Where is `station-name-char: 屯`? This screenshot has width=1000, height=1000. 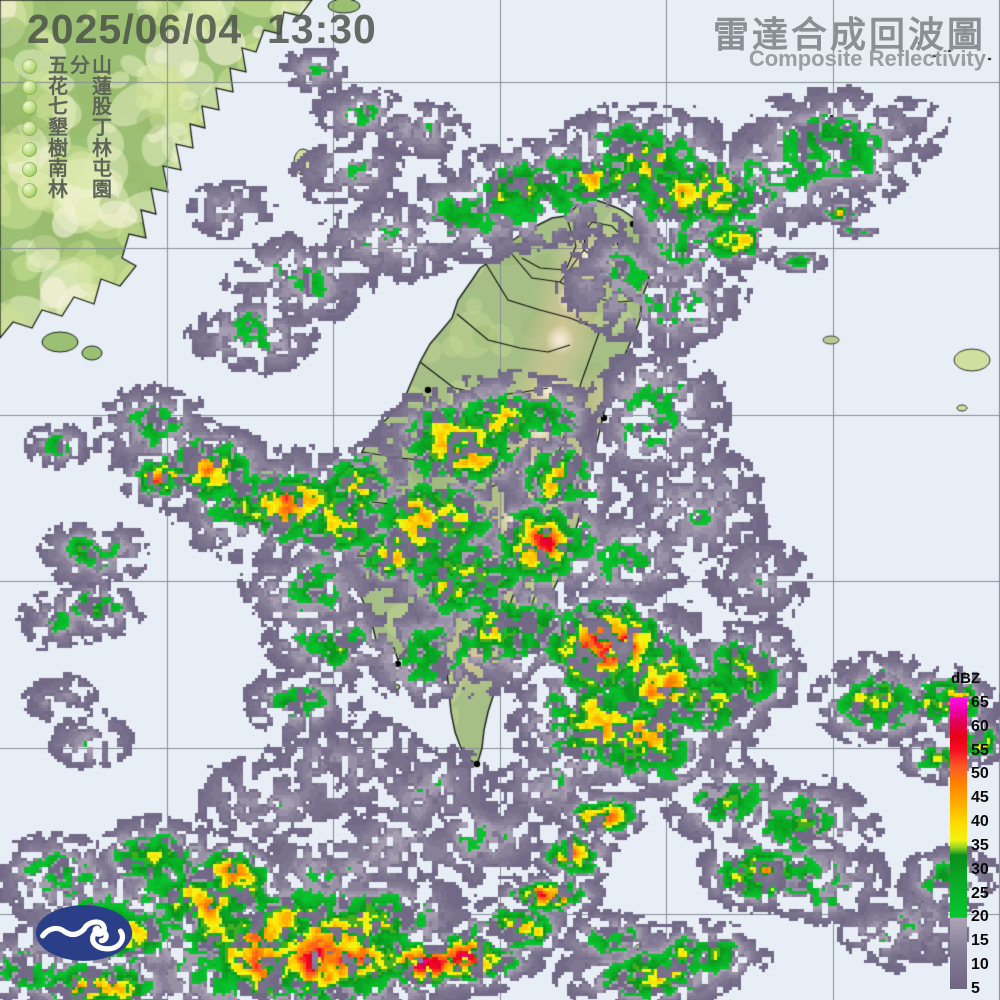 station-name-char: 屯 is located at coordinates (102, 169).